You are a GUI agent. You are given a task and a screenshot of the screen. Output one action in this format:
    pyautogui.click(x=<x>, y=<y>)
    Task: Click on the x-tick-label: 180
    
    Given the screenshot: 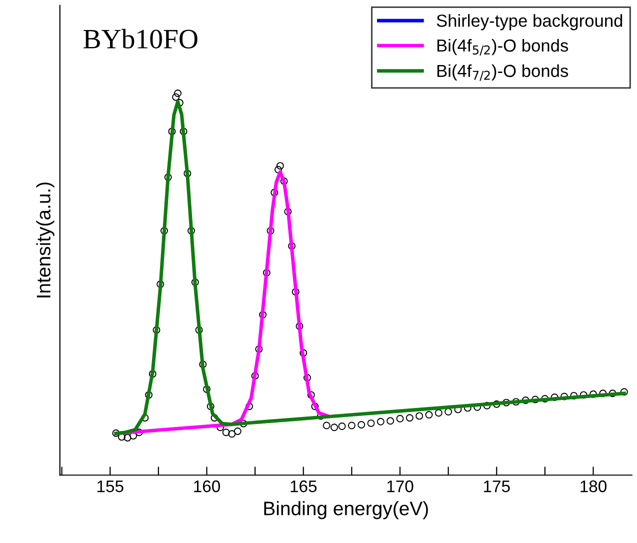 What is the action you would take?
    pyautogui.click(x=593, y=486)
    